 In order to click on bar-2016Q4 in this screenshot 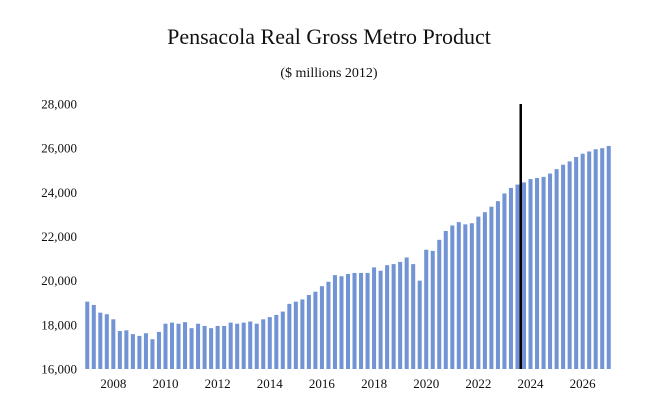, I will do `click(341, 322)`.